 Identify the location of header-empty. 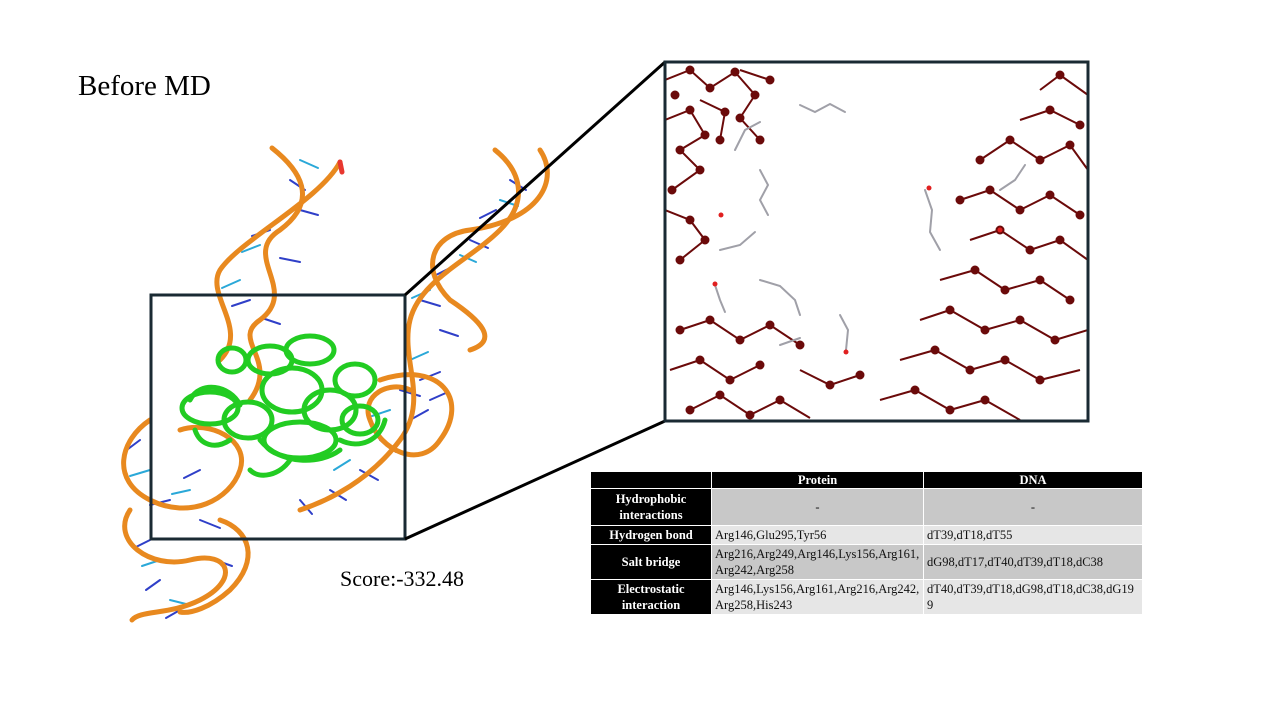
(651, 480).